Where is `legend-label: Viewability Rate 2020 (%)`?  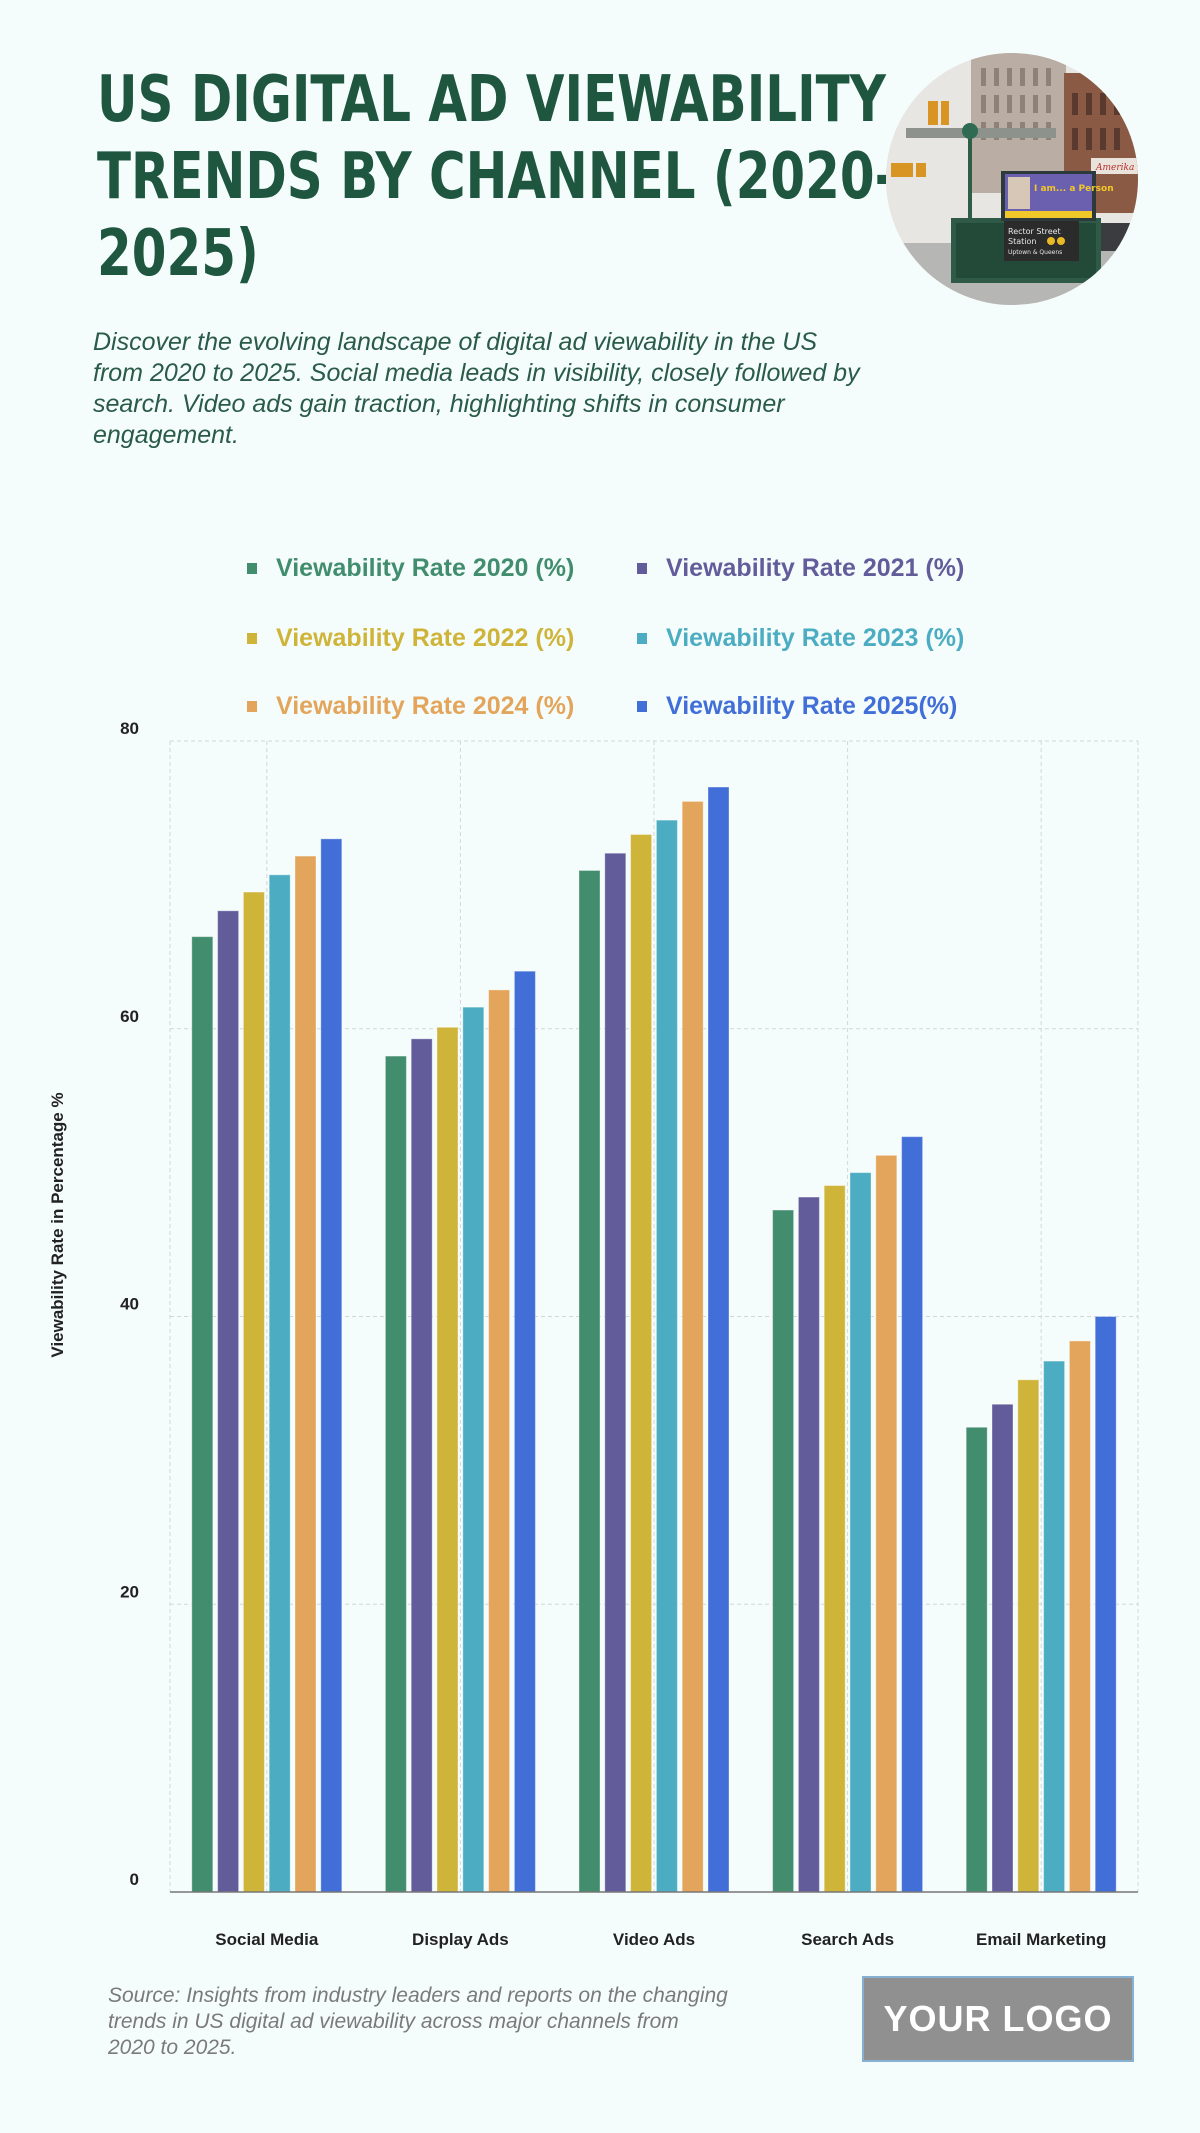 legend-label: Viewability Rate 2020 (%) is located at coordinates (425, 568).